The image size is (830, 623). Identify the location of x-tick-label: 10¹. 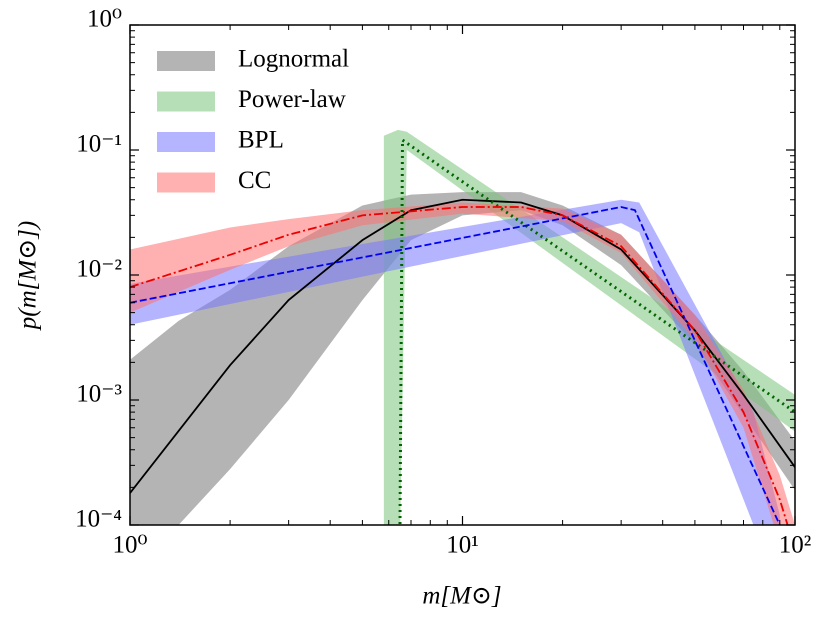
(462, 545).